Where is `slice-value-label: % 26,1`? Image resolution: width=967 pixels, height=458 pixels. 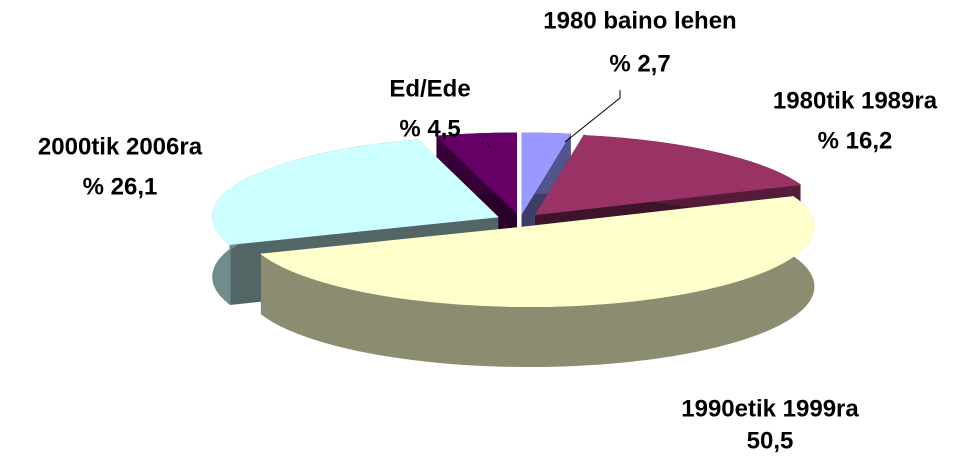
slice-value-label: % 26,1 is located at coordinates (120, 186).